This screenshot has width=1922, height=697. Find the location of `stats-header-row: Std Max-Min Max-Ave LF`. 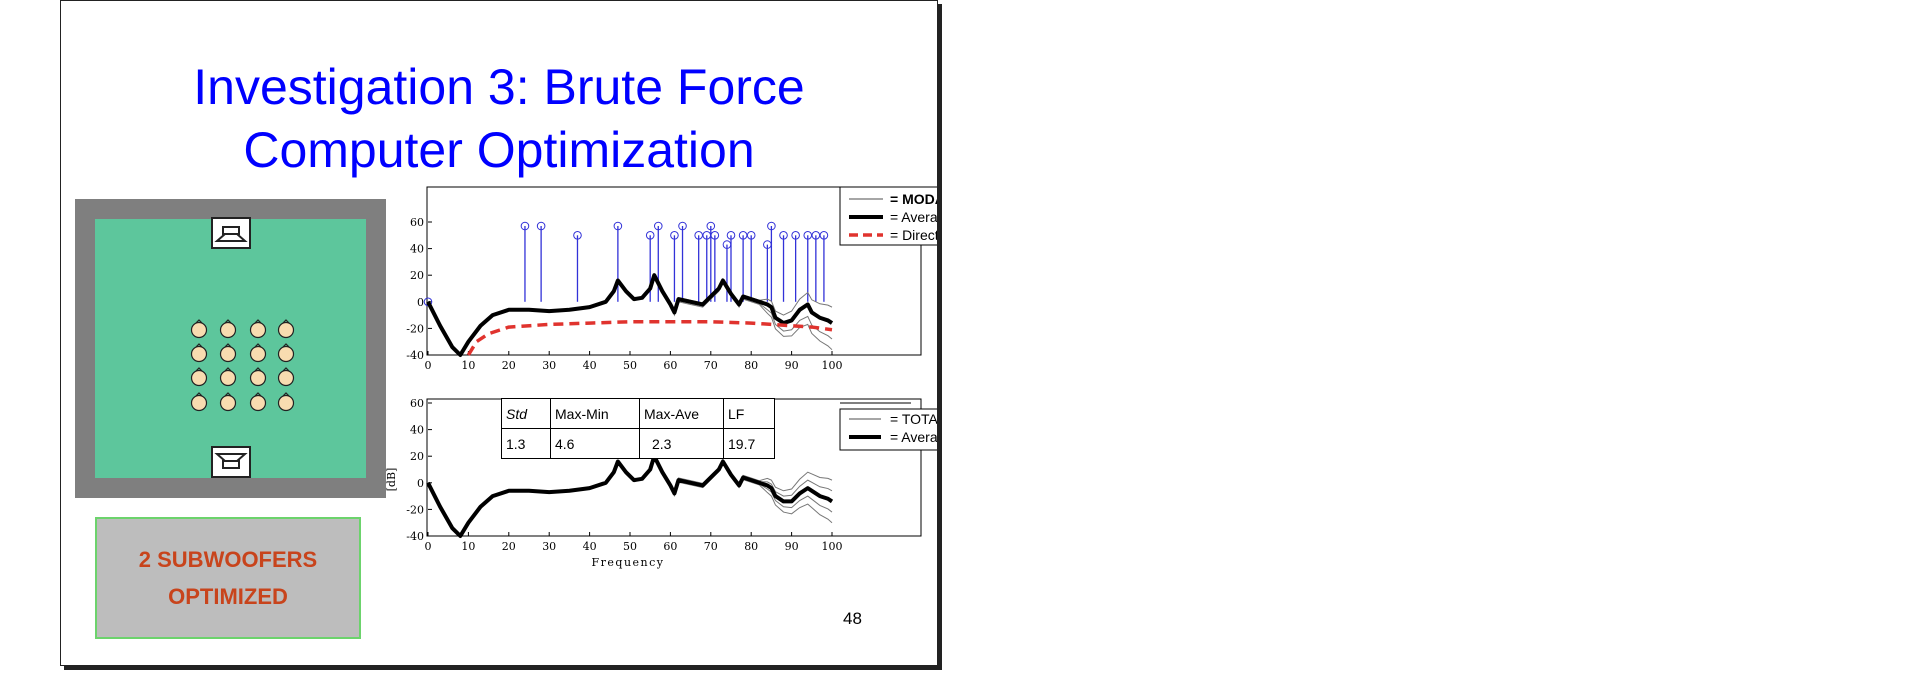

stats-header-row: Std Max-Min Max-Ave LF is located at coordinates (638, 413).